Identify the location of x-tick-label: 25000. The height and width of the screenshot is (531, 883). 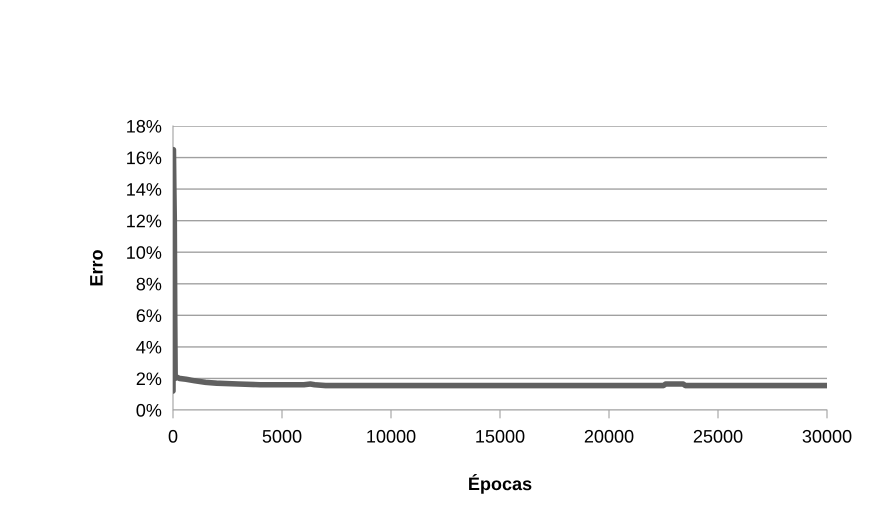
(718, 436).